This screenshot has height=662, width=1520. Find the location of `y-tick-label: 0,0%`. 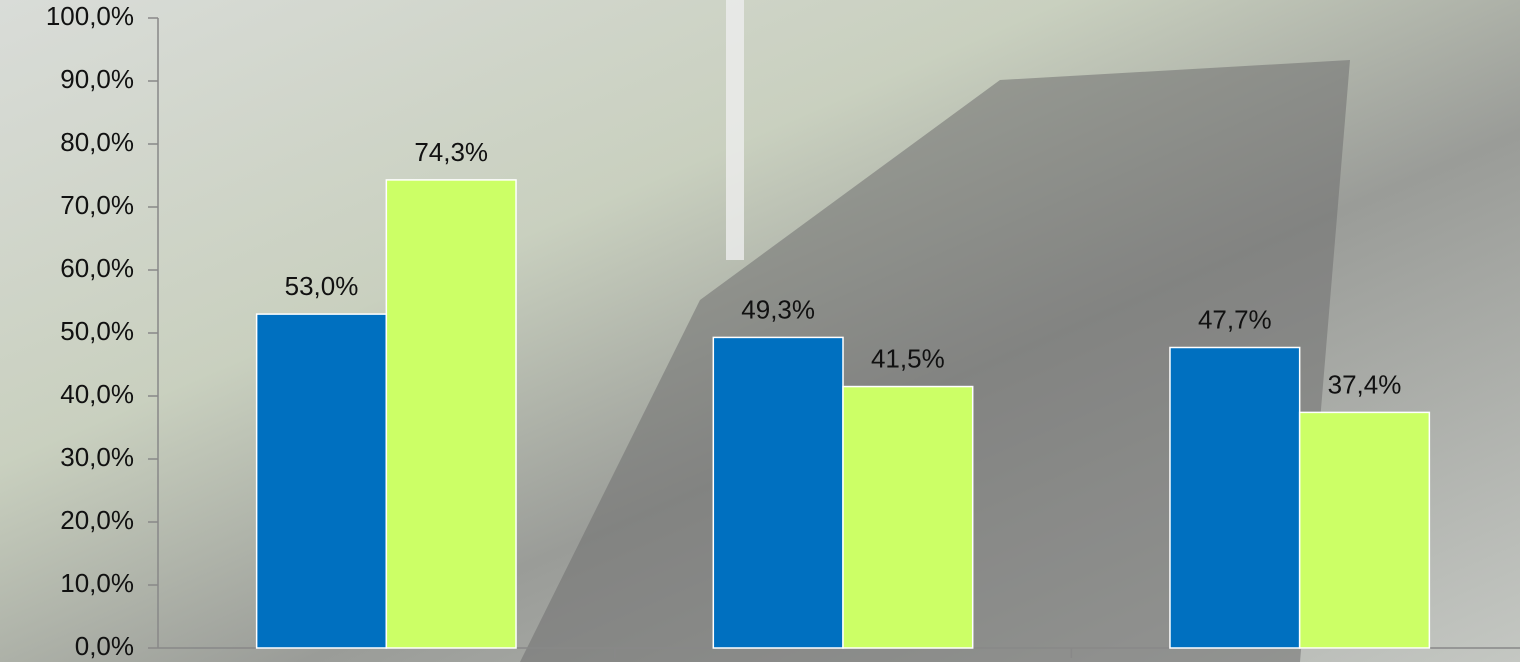

y-tick-label: 0,0% is located at coordinates (104, 646).